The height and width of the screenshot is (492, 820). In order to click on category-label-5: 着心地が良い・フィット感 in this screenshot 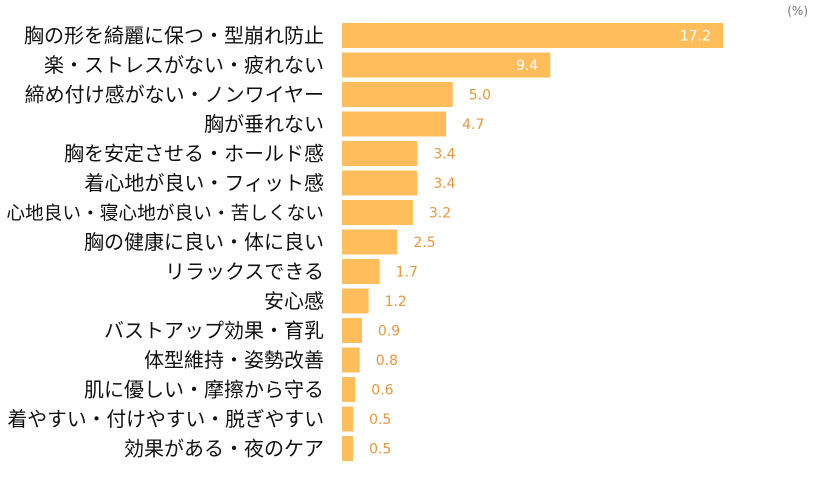, I will do `click(204, 183)`.